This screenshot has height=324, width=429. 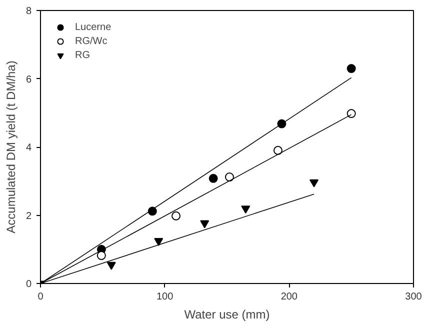 I want to click on legend-label: RG, so click(x=83, y=55).